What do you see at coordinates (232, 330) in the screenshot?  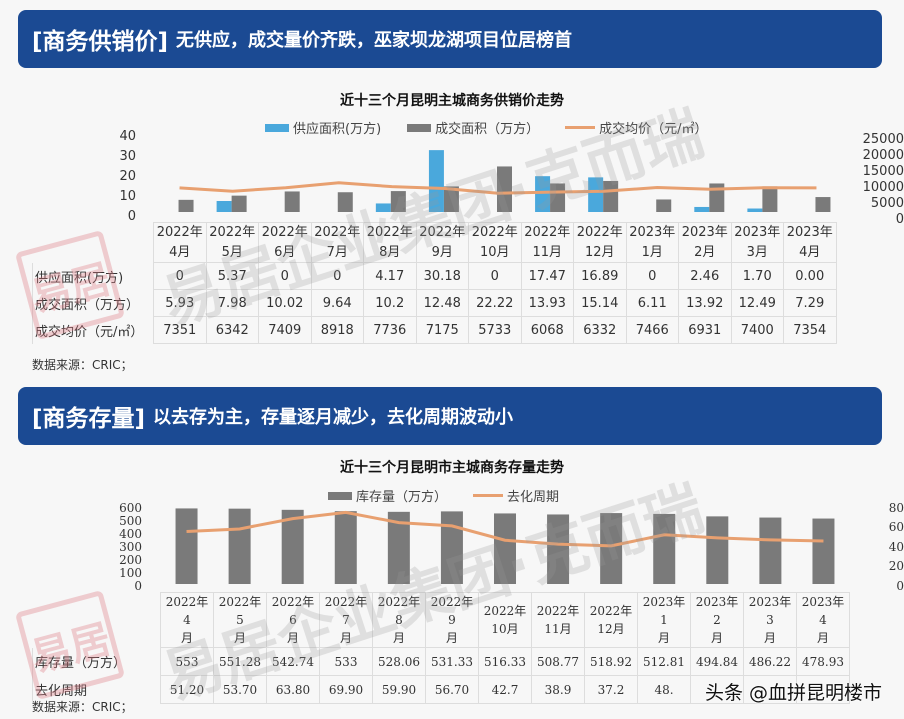 I see `table-cell: 6342` at bounding box center [232, 330].